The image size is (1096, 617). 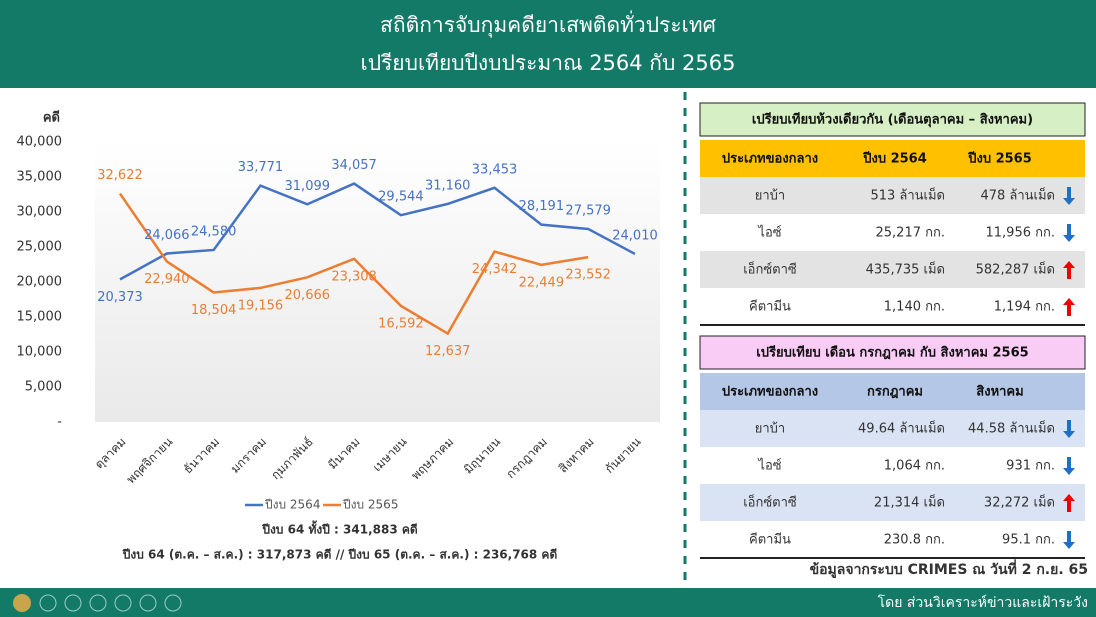 I want to click on table-cell: 1,064 กก., so click(x=914, y=466).